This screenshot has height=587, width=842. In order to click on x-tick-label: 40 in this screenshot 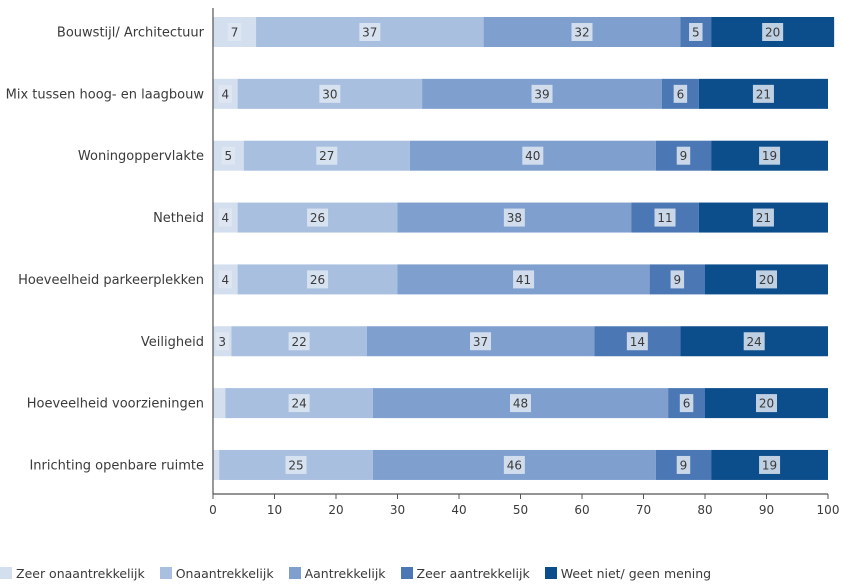, I will do `click(458, 510)`.